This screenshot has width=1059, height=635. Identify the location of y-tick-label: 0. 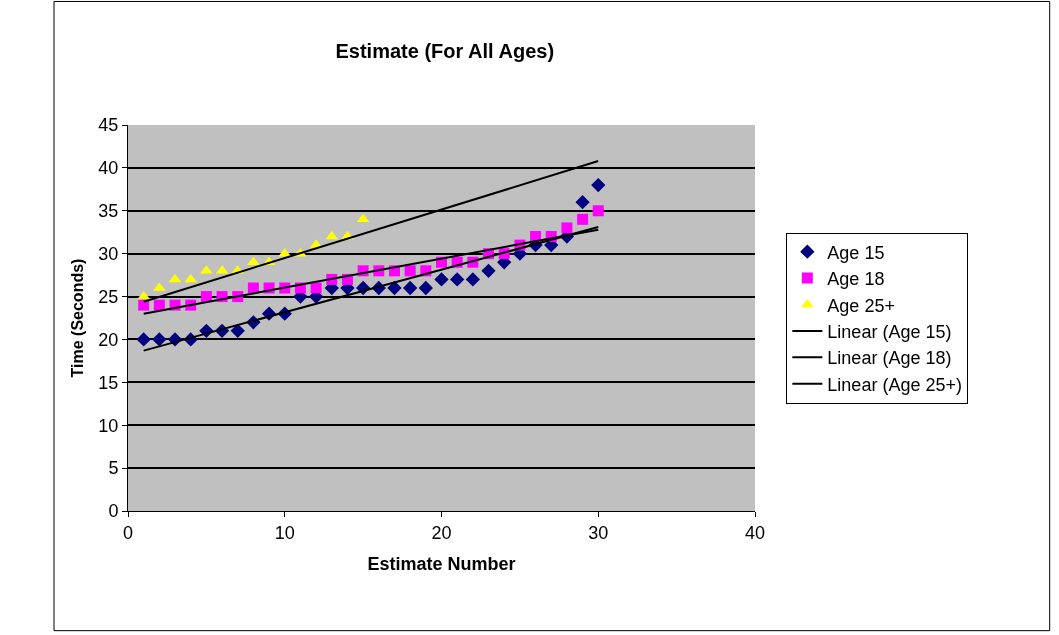
(113, 511).